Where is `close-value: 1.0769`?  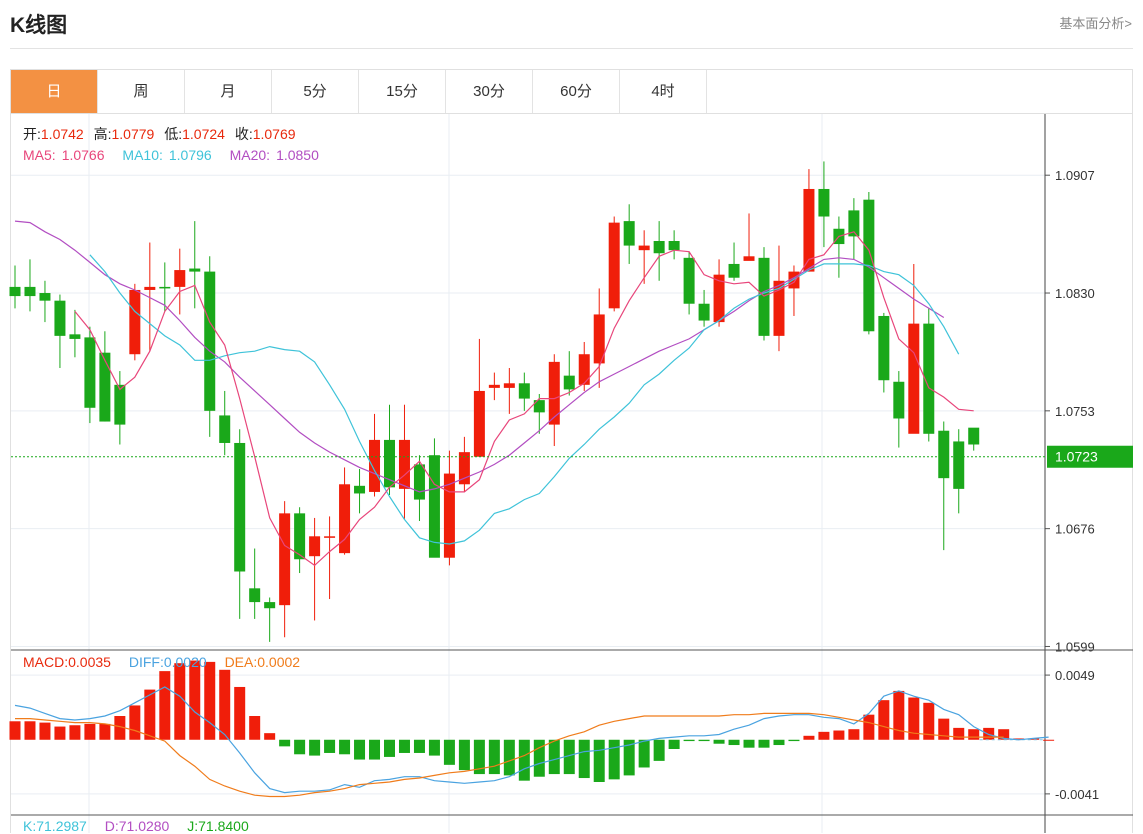 close-value: 1.0769 is located at coordinates (274, 134).